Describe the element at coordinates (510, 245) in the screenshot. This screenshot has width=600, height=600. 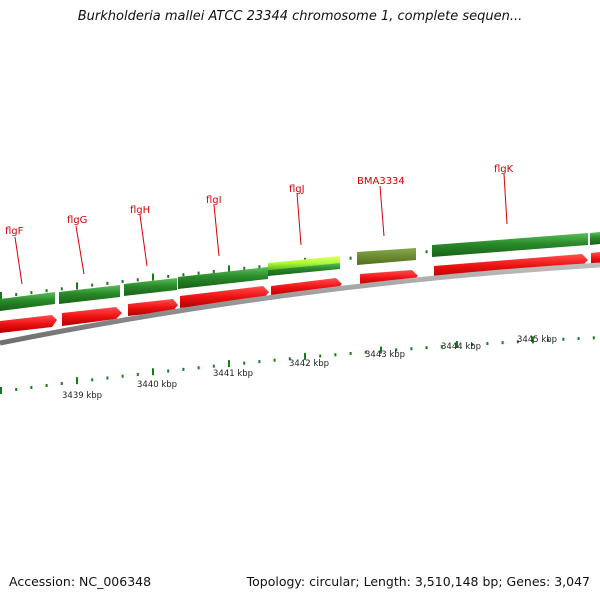
I see `gene-segment-flgK` at that location.